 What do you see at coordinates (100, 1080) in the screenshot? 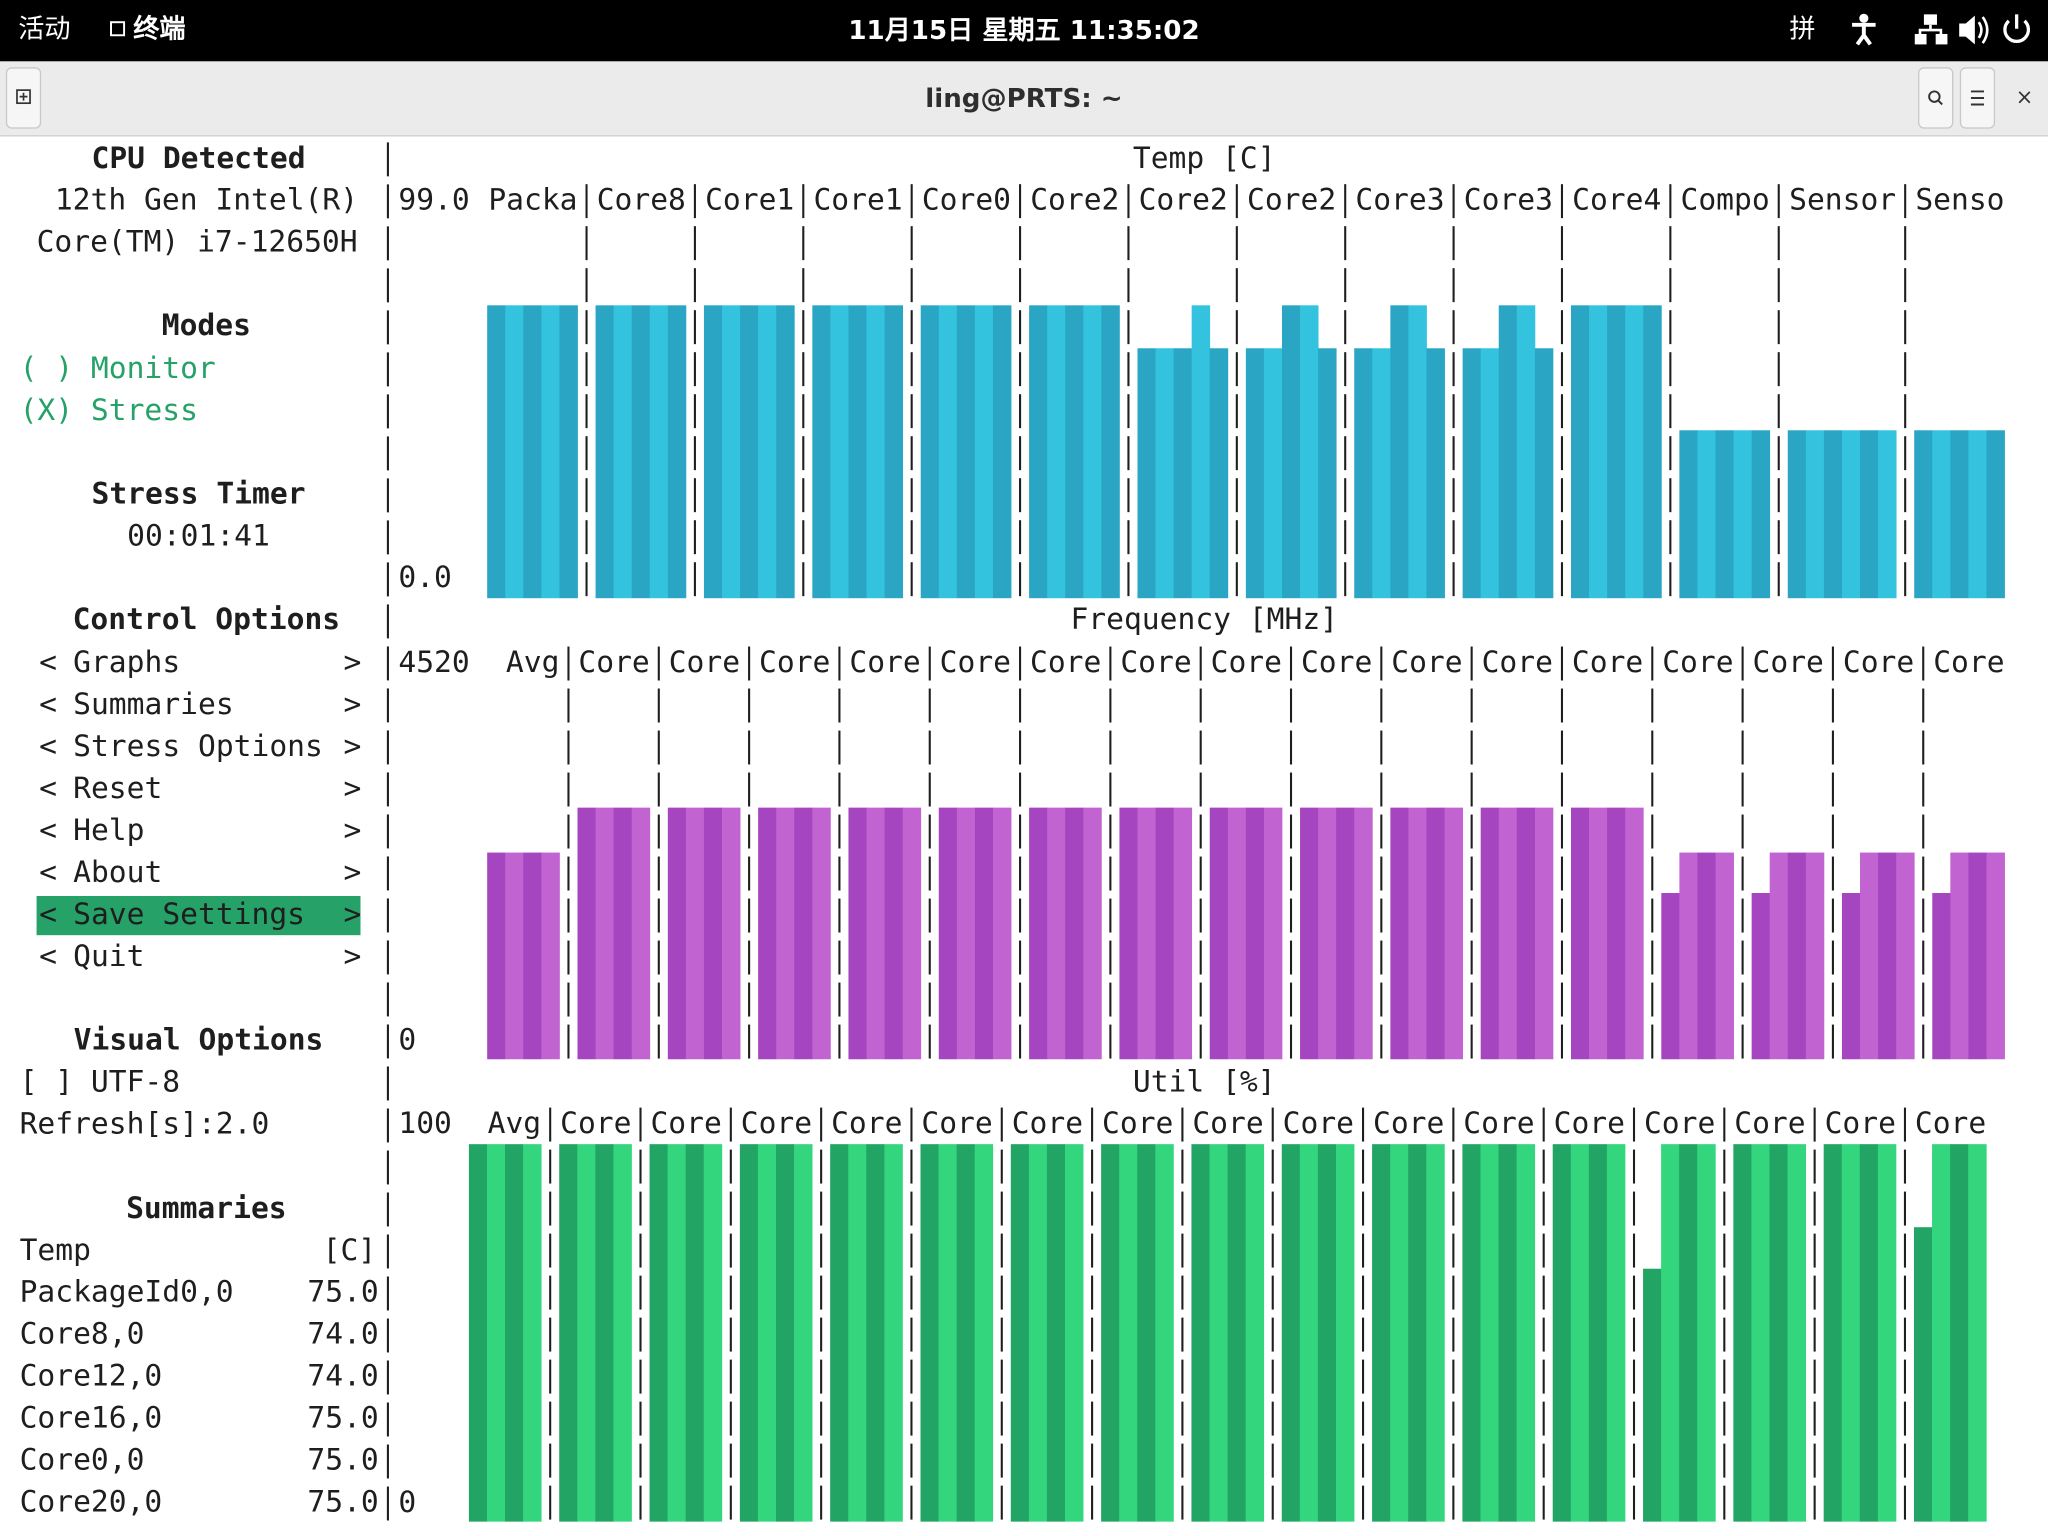
I see `visual-option: [ ] UTF-8` at bounding box center [100, 1080].